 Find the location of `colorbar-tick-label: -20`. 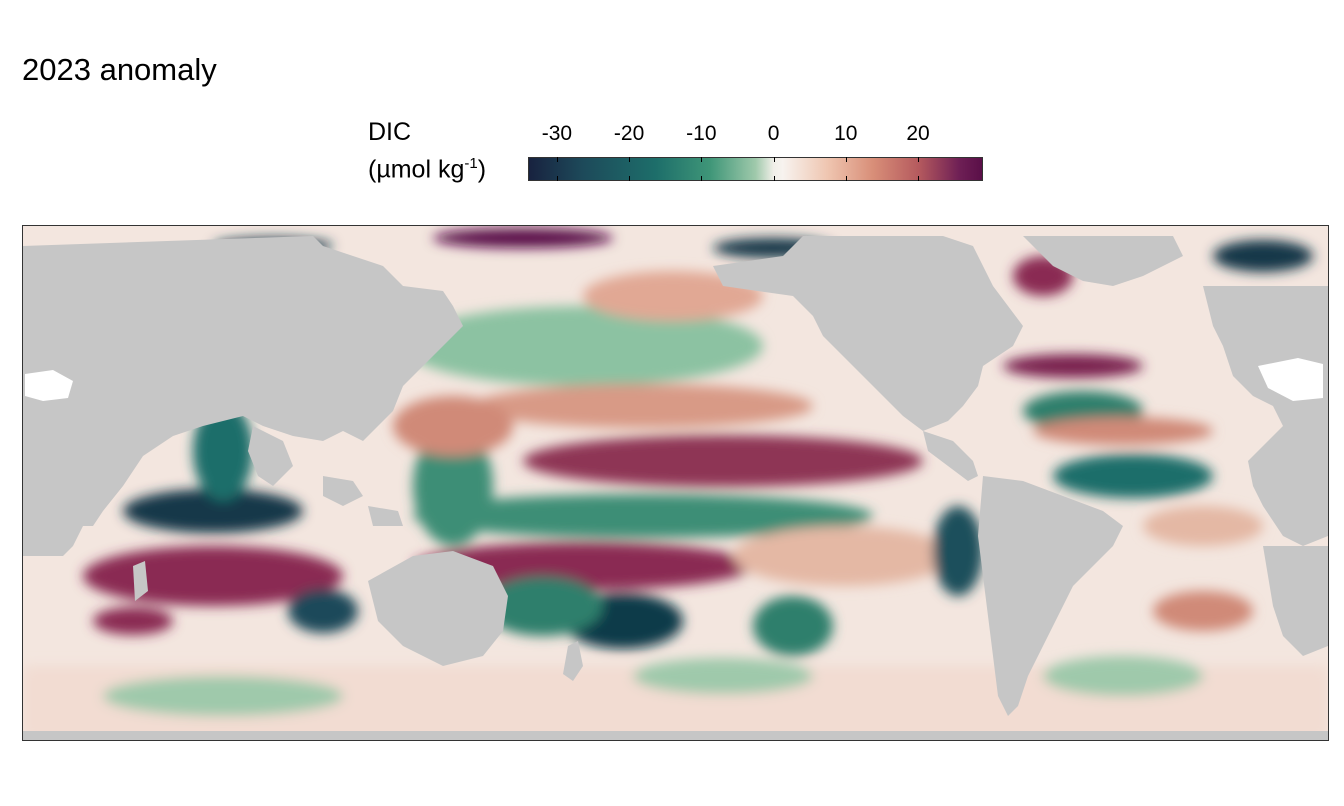

colorbar-tick-label: -20 is located at coordinates (629, 133).